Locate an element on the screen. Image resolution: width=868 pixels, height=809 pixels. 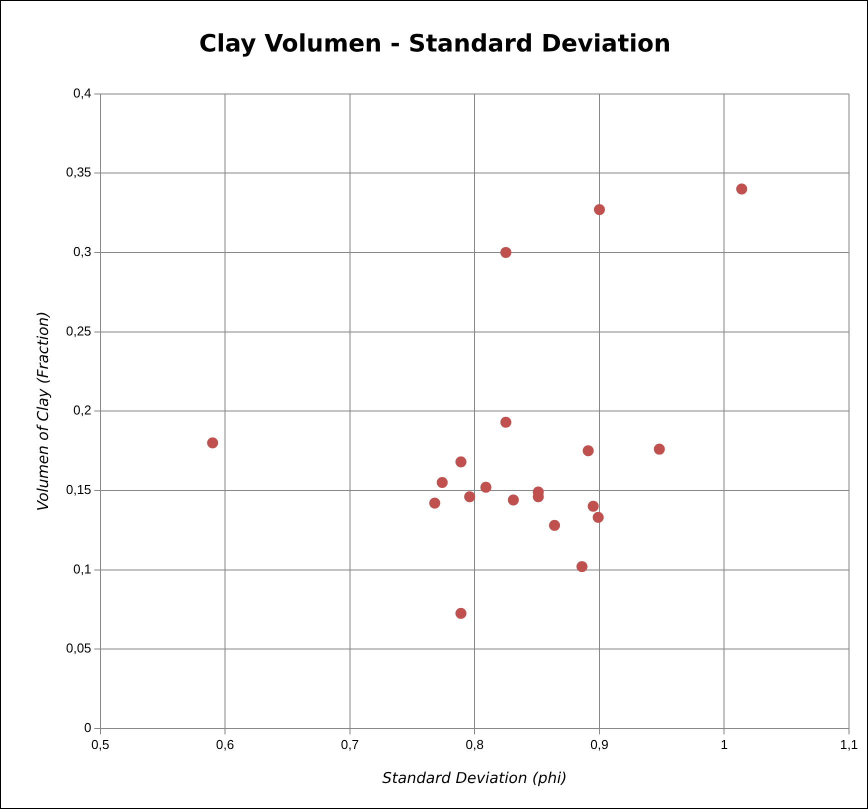
x-tick-label: 0,9 is located at coordinates (599, 744).